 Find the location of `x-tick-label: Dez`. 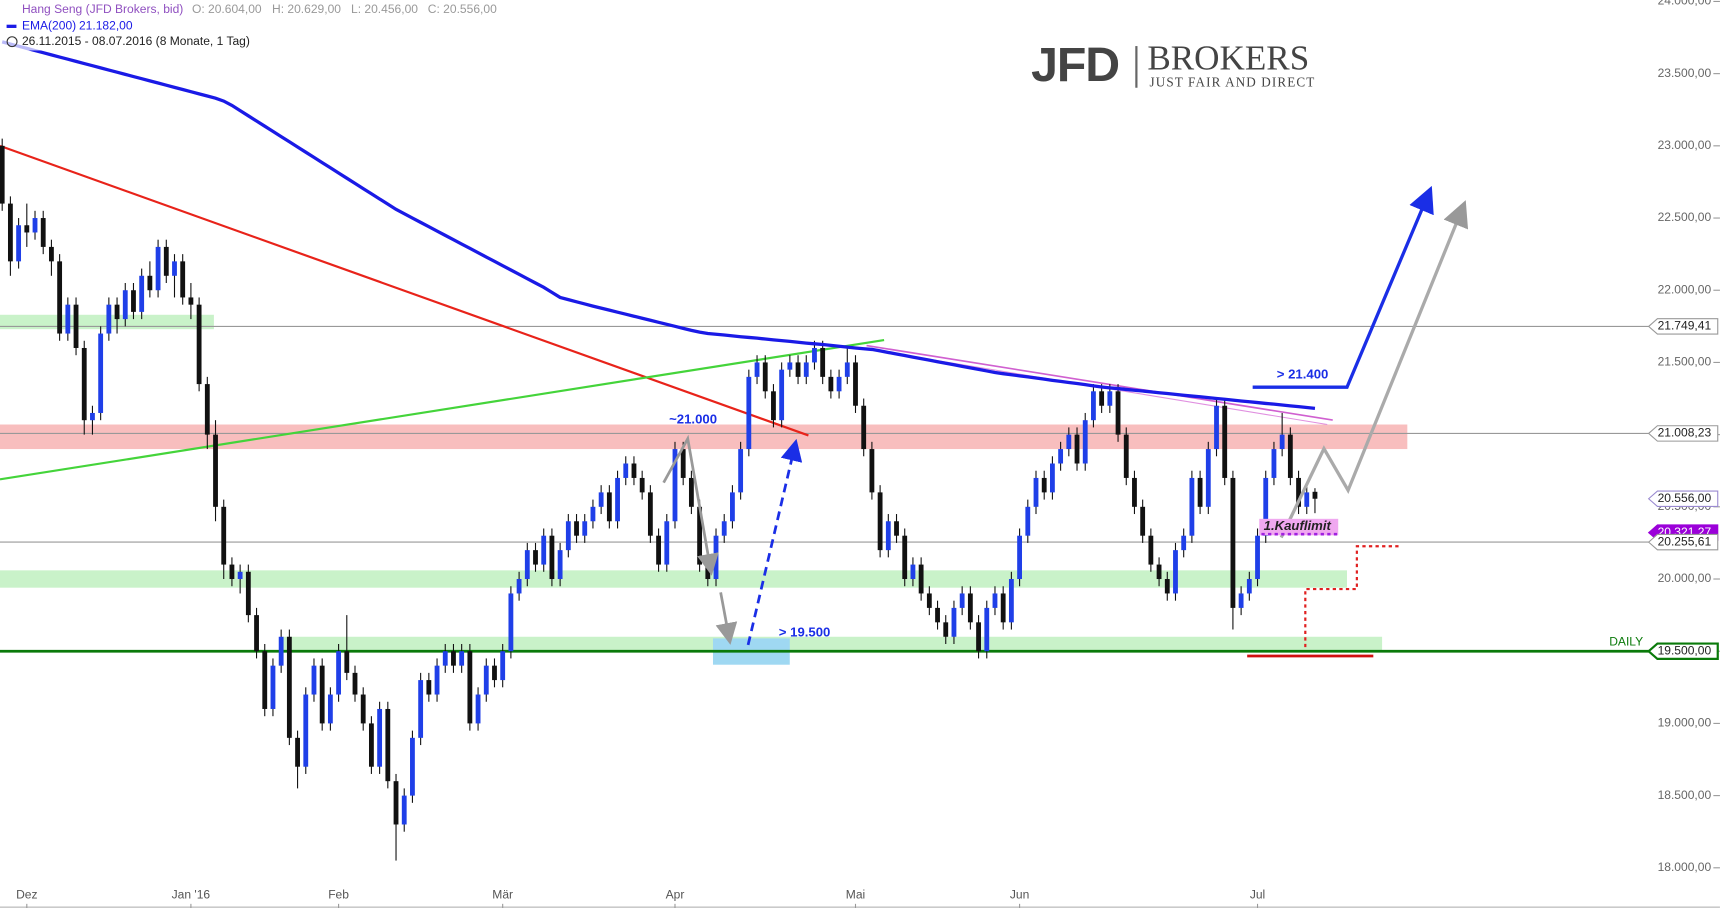

x-tick-label: Dez is located at coordinates (26, 894).